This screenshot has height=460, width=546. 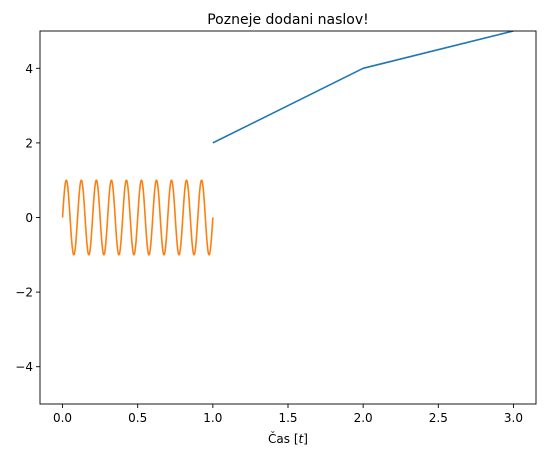 I want to click on x-tick-label: 2.5, so click(x=438, y=418).